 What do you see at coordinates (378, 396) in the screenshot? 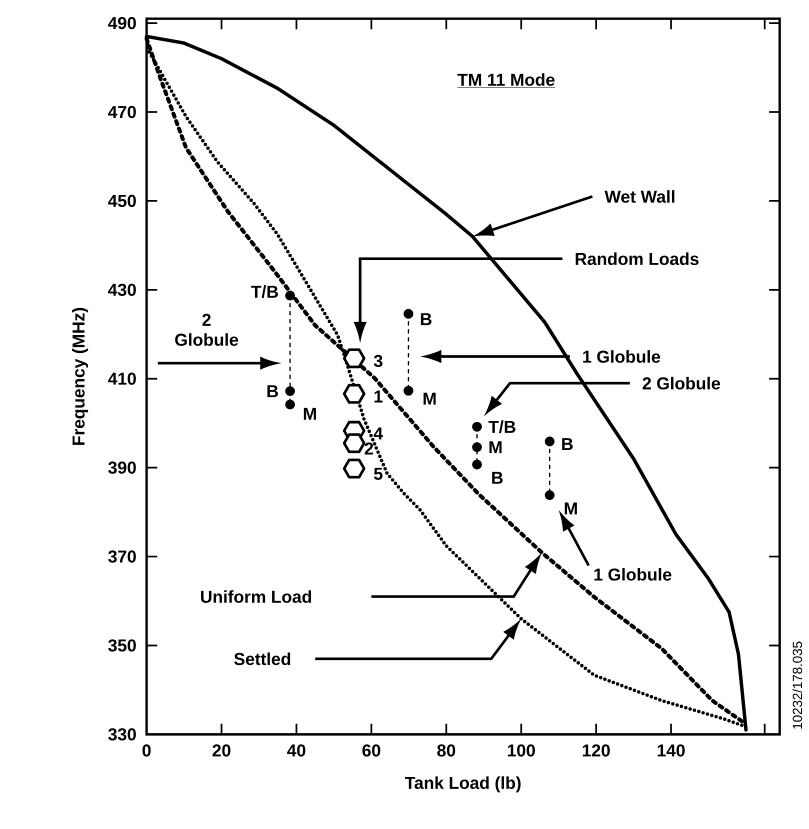
I see `annotation: 1` at bounding box center [378, 396].